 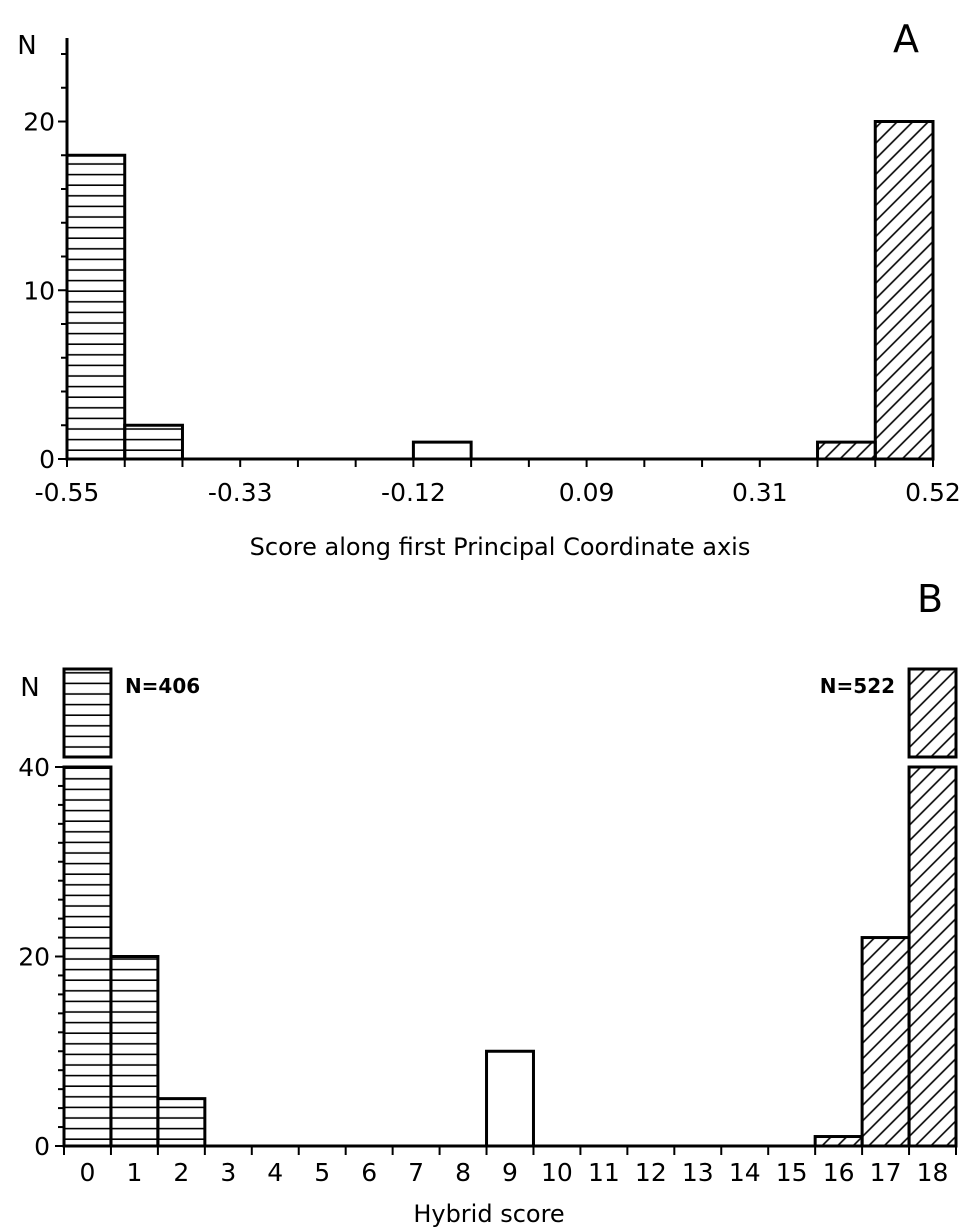 I want to click on x-tick-label-b: 18, so click(x=933, y=1172).